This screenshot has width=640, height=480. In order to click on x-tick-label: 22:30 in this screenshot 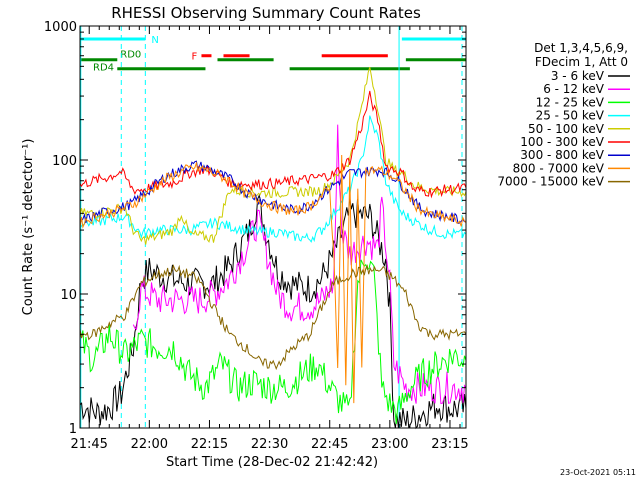, I will do `click(269, 444)`.